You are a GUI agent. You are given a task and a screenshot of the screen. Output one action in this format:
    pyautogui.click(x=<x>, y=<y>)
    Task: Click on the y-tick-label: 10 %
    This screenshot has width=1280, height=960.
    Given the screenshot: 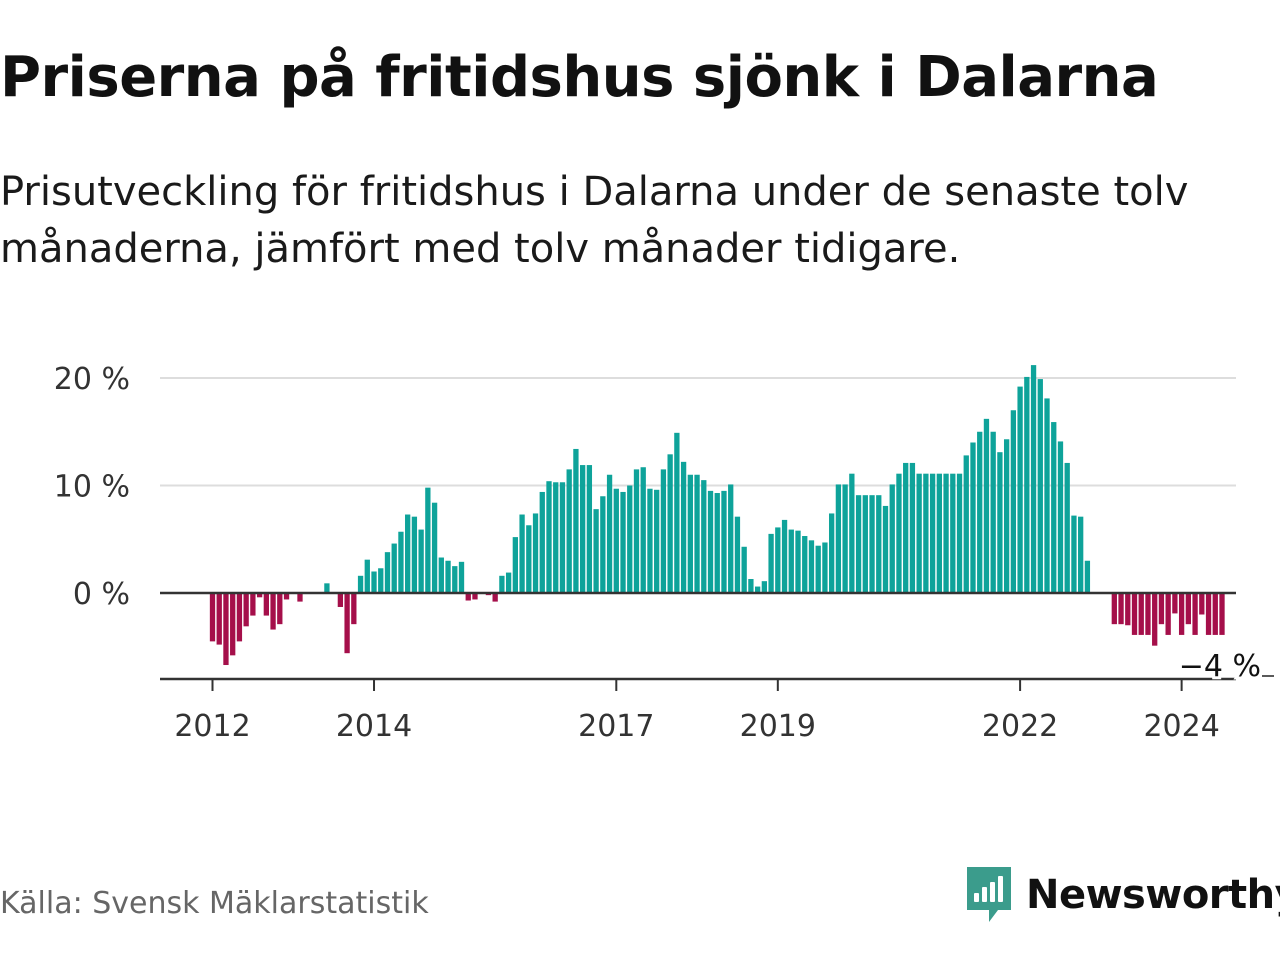 What is the action you would take?
    pyautogui.click(x=92, y=487)
    